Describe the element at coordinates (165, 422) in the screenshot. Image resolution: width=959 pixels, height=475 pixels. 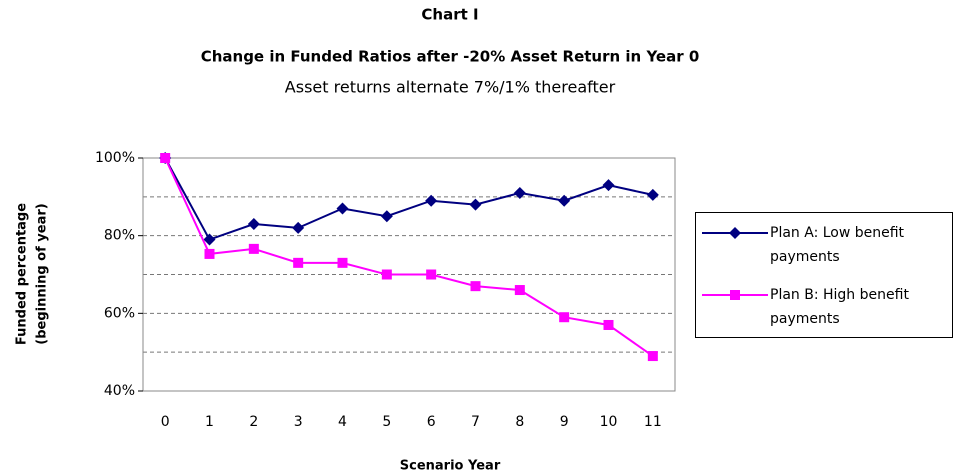
I see `x-tick-label: 0` at that location.